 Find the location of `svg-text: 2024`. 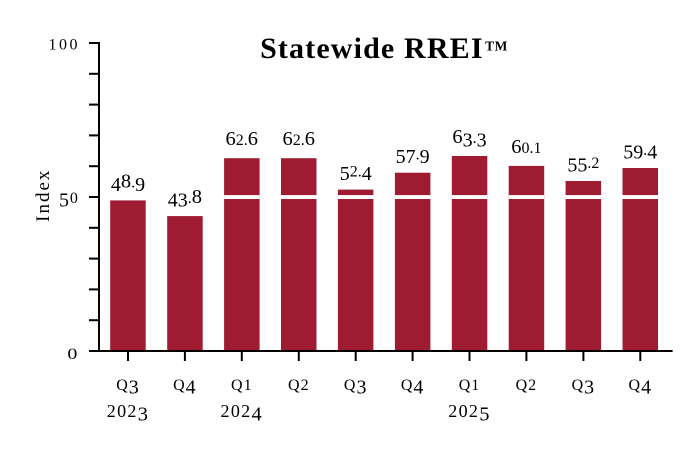

svg-text: 2024 is located at coordinates (242, 413).